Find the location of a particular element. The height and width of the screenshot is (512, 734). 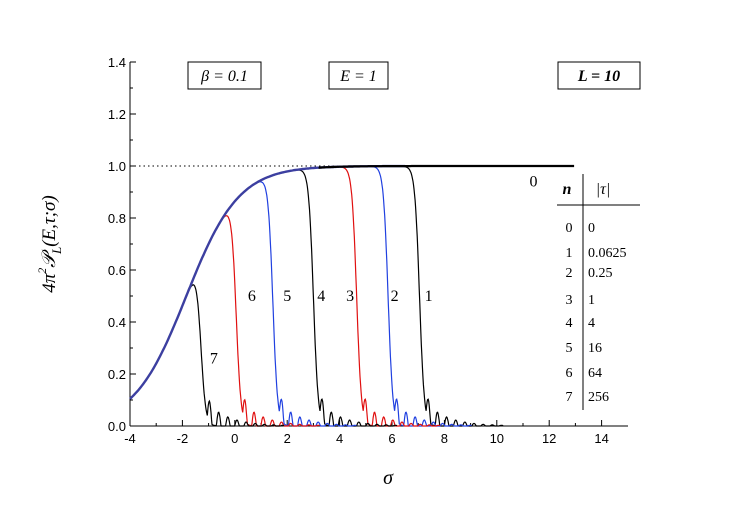

legend-row-n: 5 is located at coordinates (569, 348).